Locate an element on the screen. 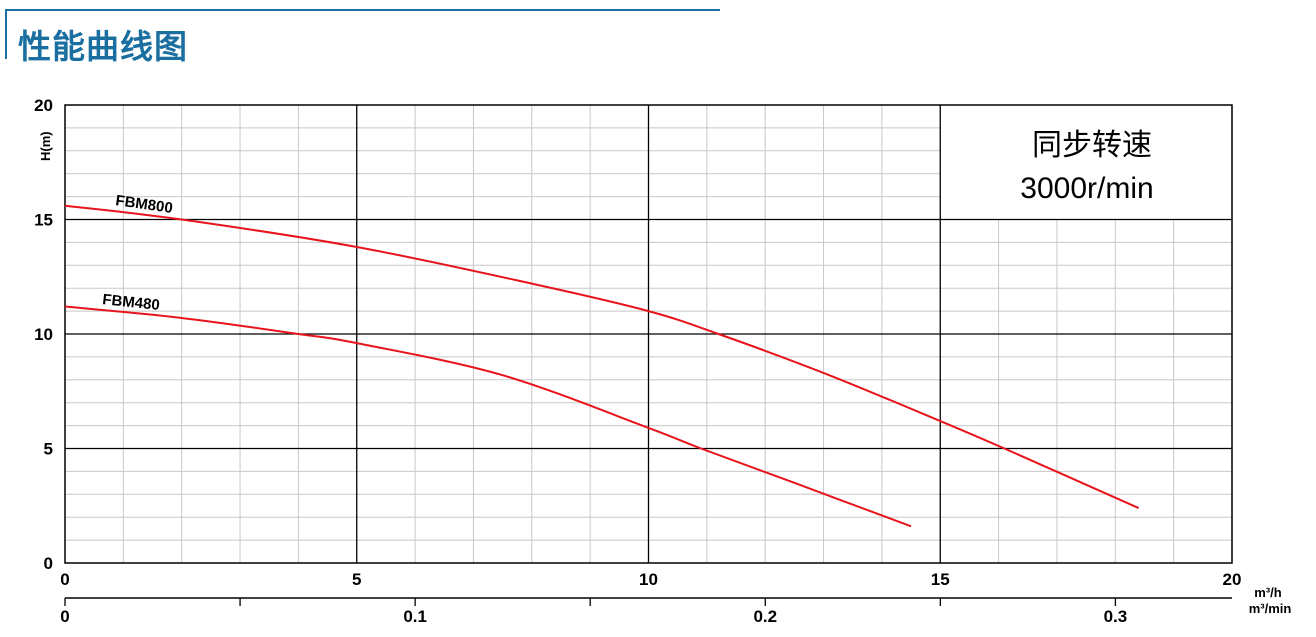 The image size is (1316, 637). y-tick-label: 5 is located at coordinates (48, 449).